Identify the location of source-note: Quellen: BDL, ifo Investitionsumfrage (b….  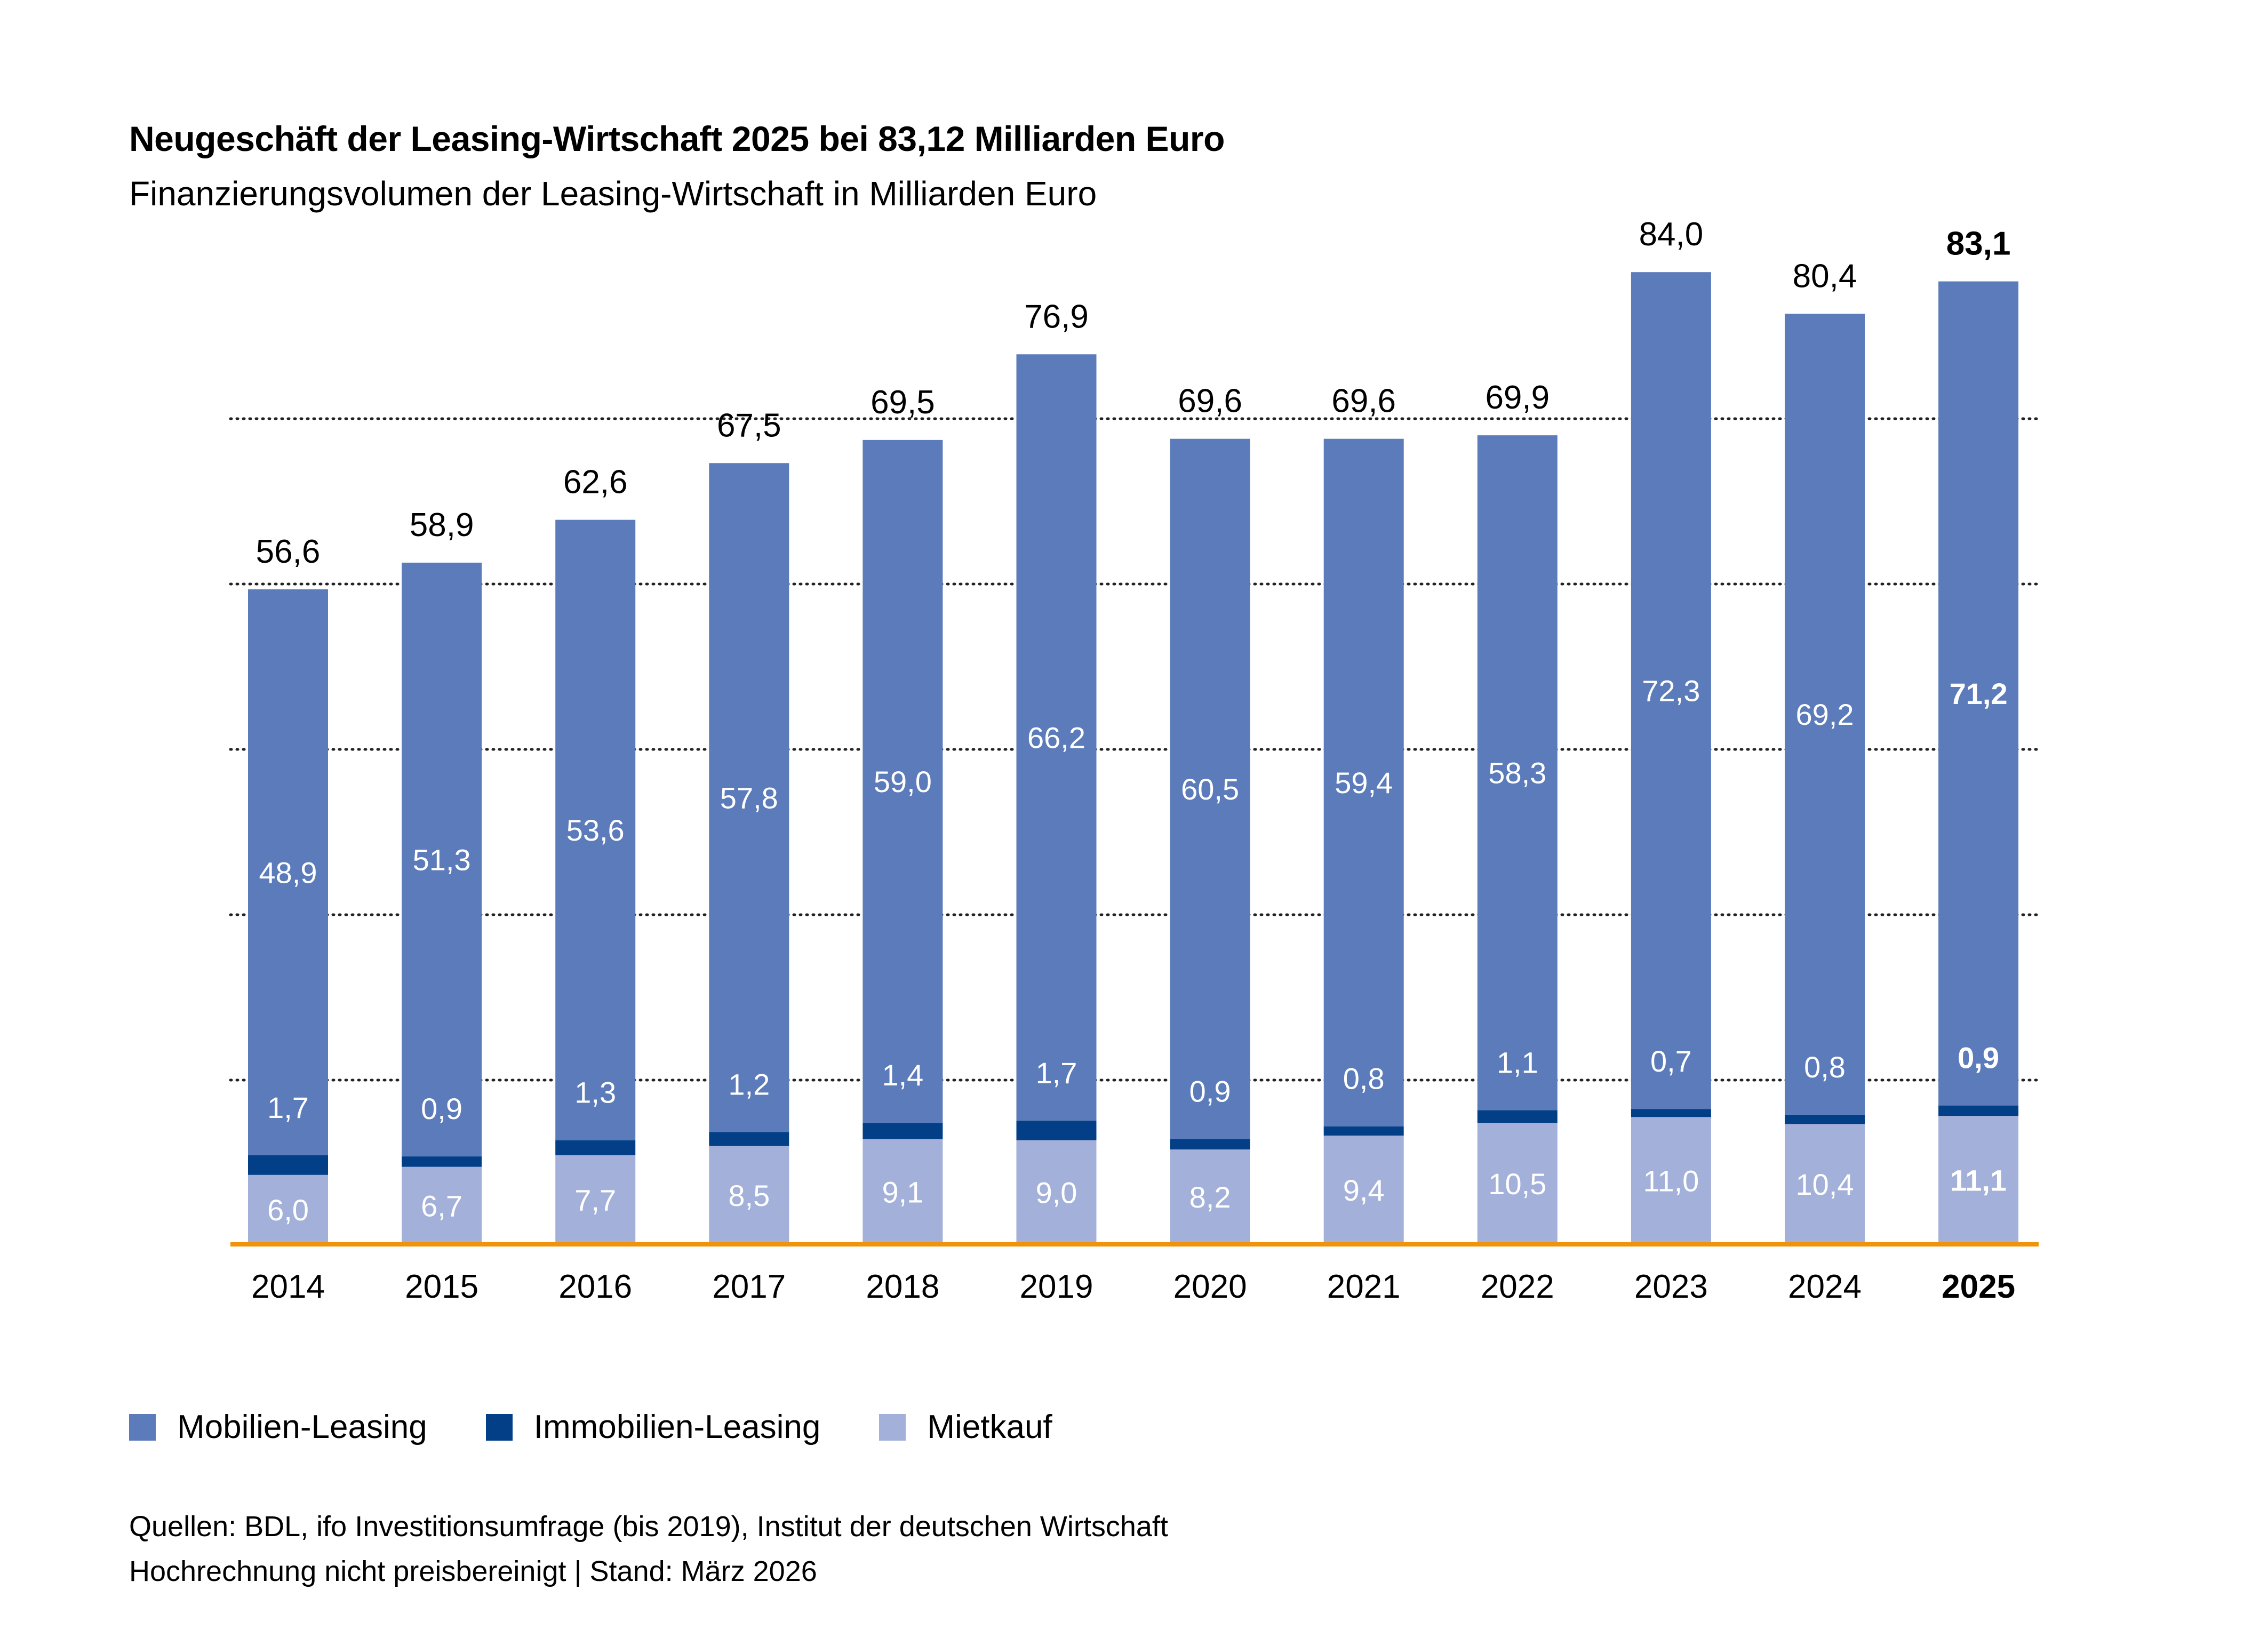
(648, 1527).